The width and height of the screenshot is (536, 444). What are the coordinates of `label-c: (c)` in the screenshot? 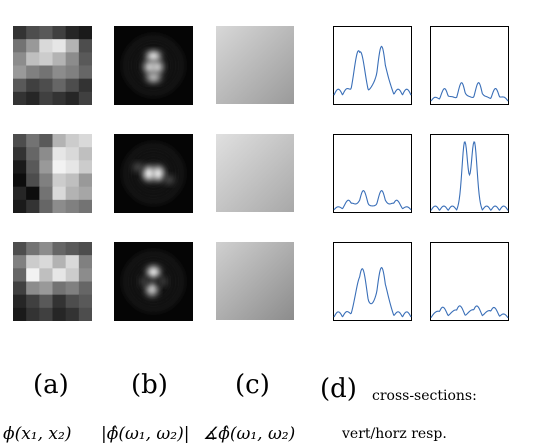 It's located at (252, 385).